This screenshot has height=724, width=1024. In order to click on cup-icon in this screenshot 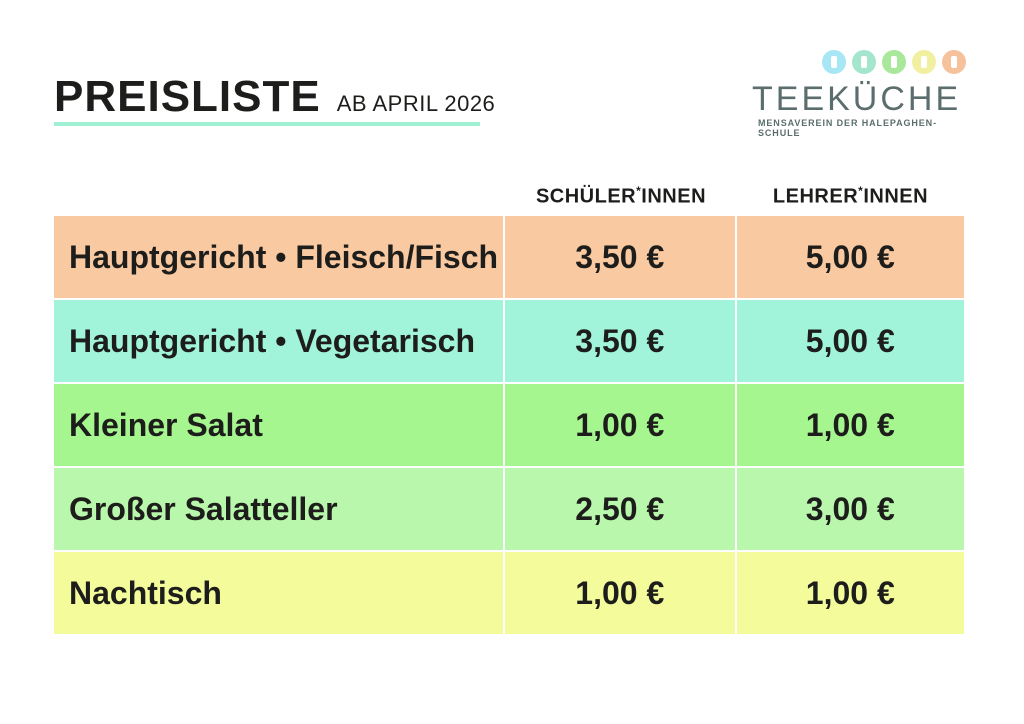, I will do `click(834, 62)`.